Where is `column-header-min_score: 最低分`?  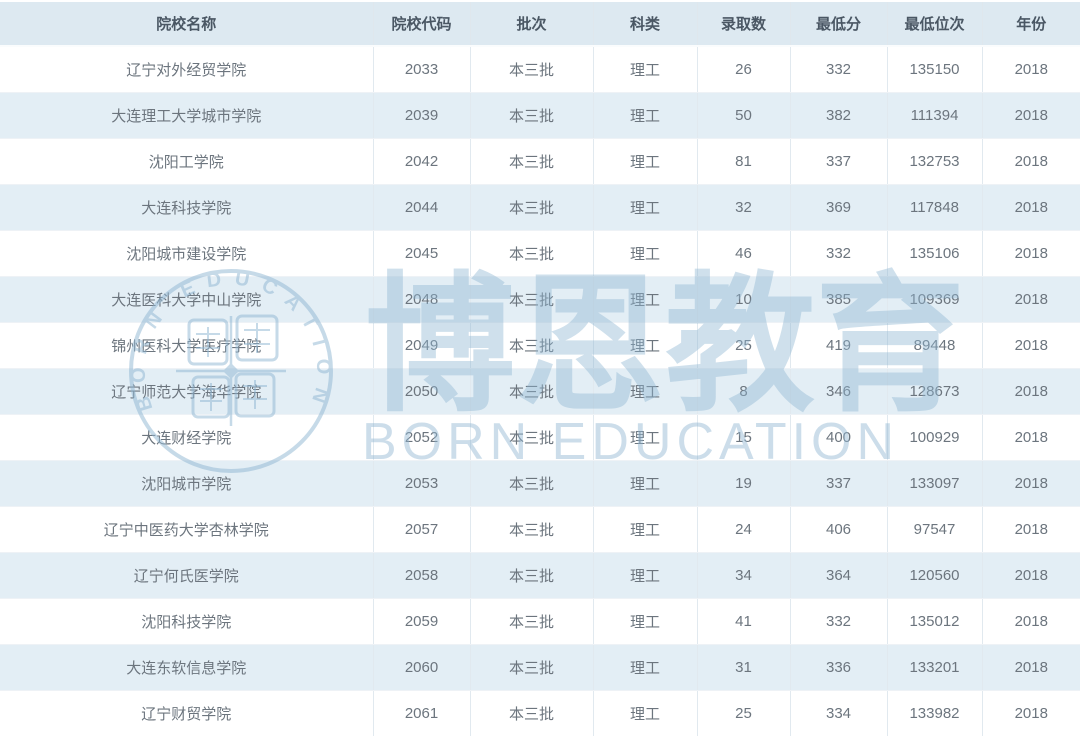
column-header-min_score: 最低分 is located at coordinates (839, 24).